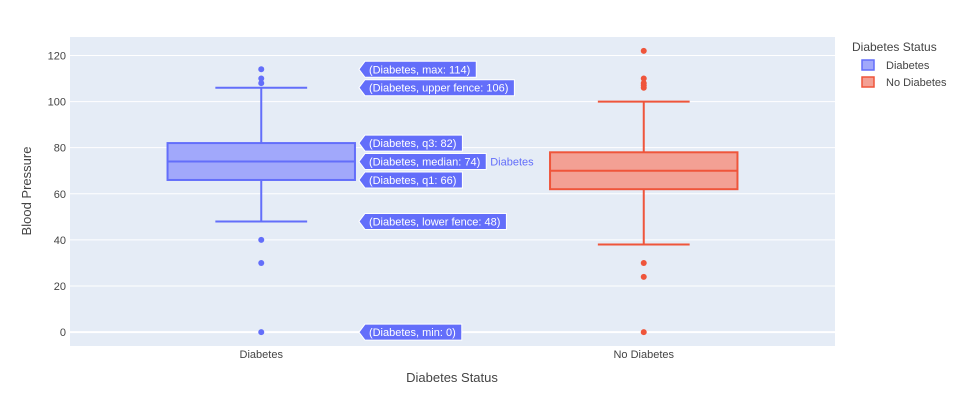  I want to click on y-tick-label: 40, so click(60, 241).